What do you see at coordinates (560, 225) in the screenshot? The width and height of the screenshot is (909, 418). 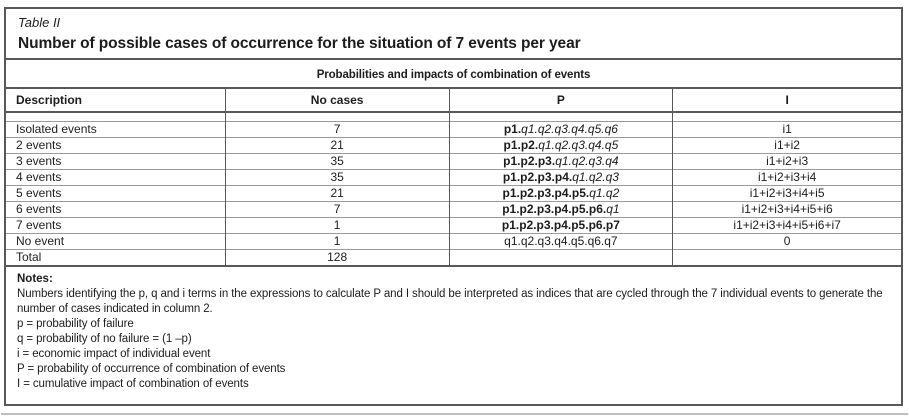 I see `cell-p: p1.p2.p3.p4.p5.p6.p7` at bounding box center [560, 225].